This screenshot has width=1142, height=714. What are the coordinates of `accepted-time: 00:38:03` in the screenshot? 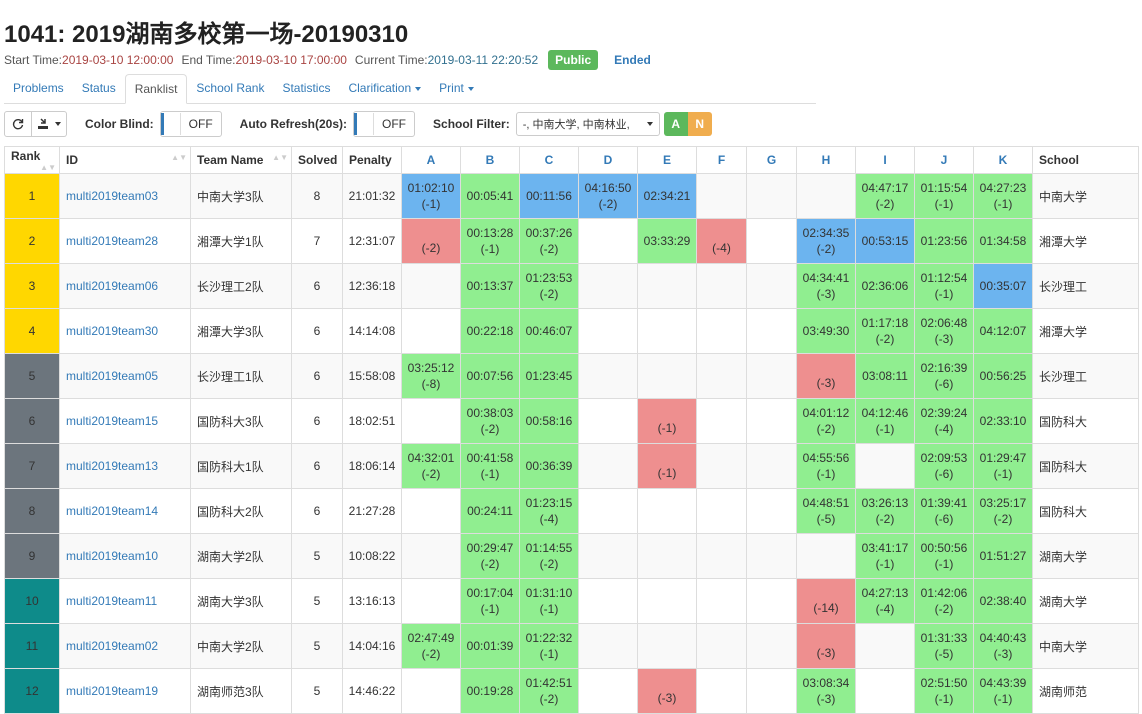 It's located at (490, 413).